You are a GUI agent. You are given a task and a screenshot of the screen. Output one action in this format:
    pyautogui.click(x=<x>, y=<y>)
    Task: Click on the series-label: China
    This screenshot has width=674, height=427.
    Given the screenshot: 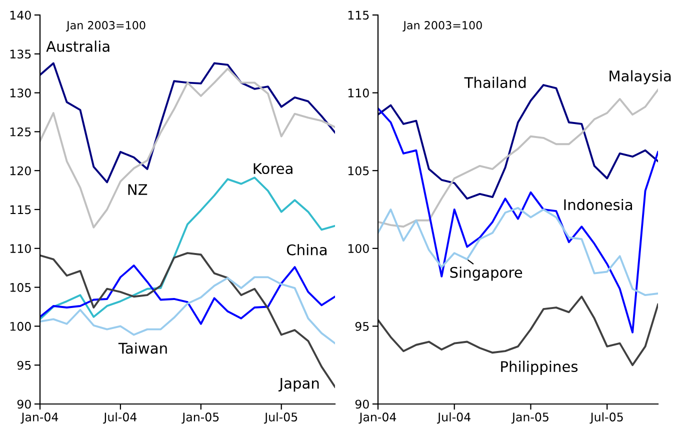 What is the action you would take?
    pyautogui.click(x=306, y=250)
    